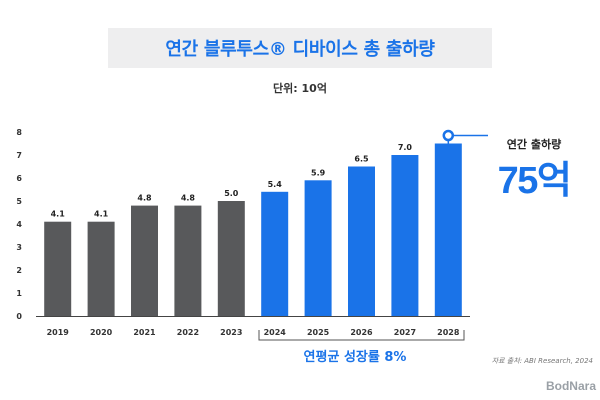 This screenshot has width=600, height=400. I want to click on forecast-bracket, so click(361, 335).